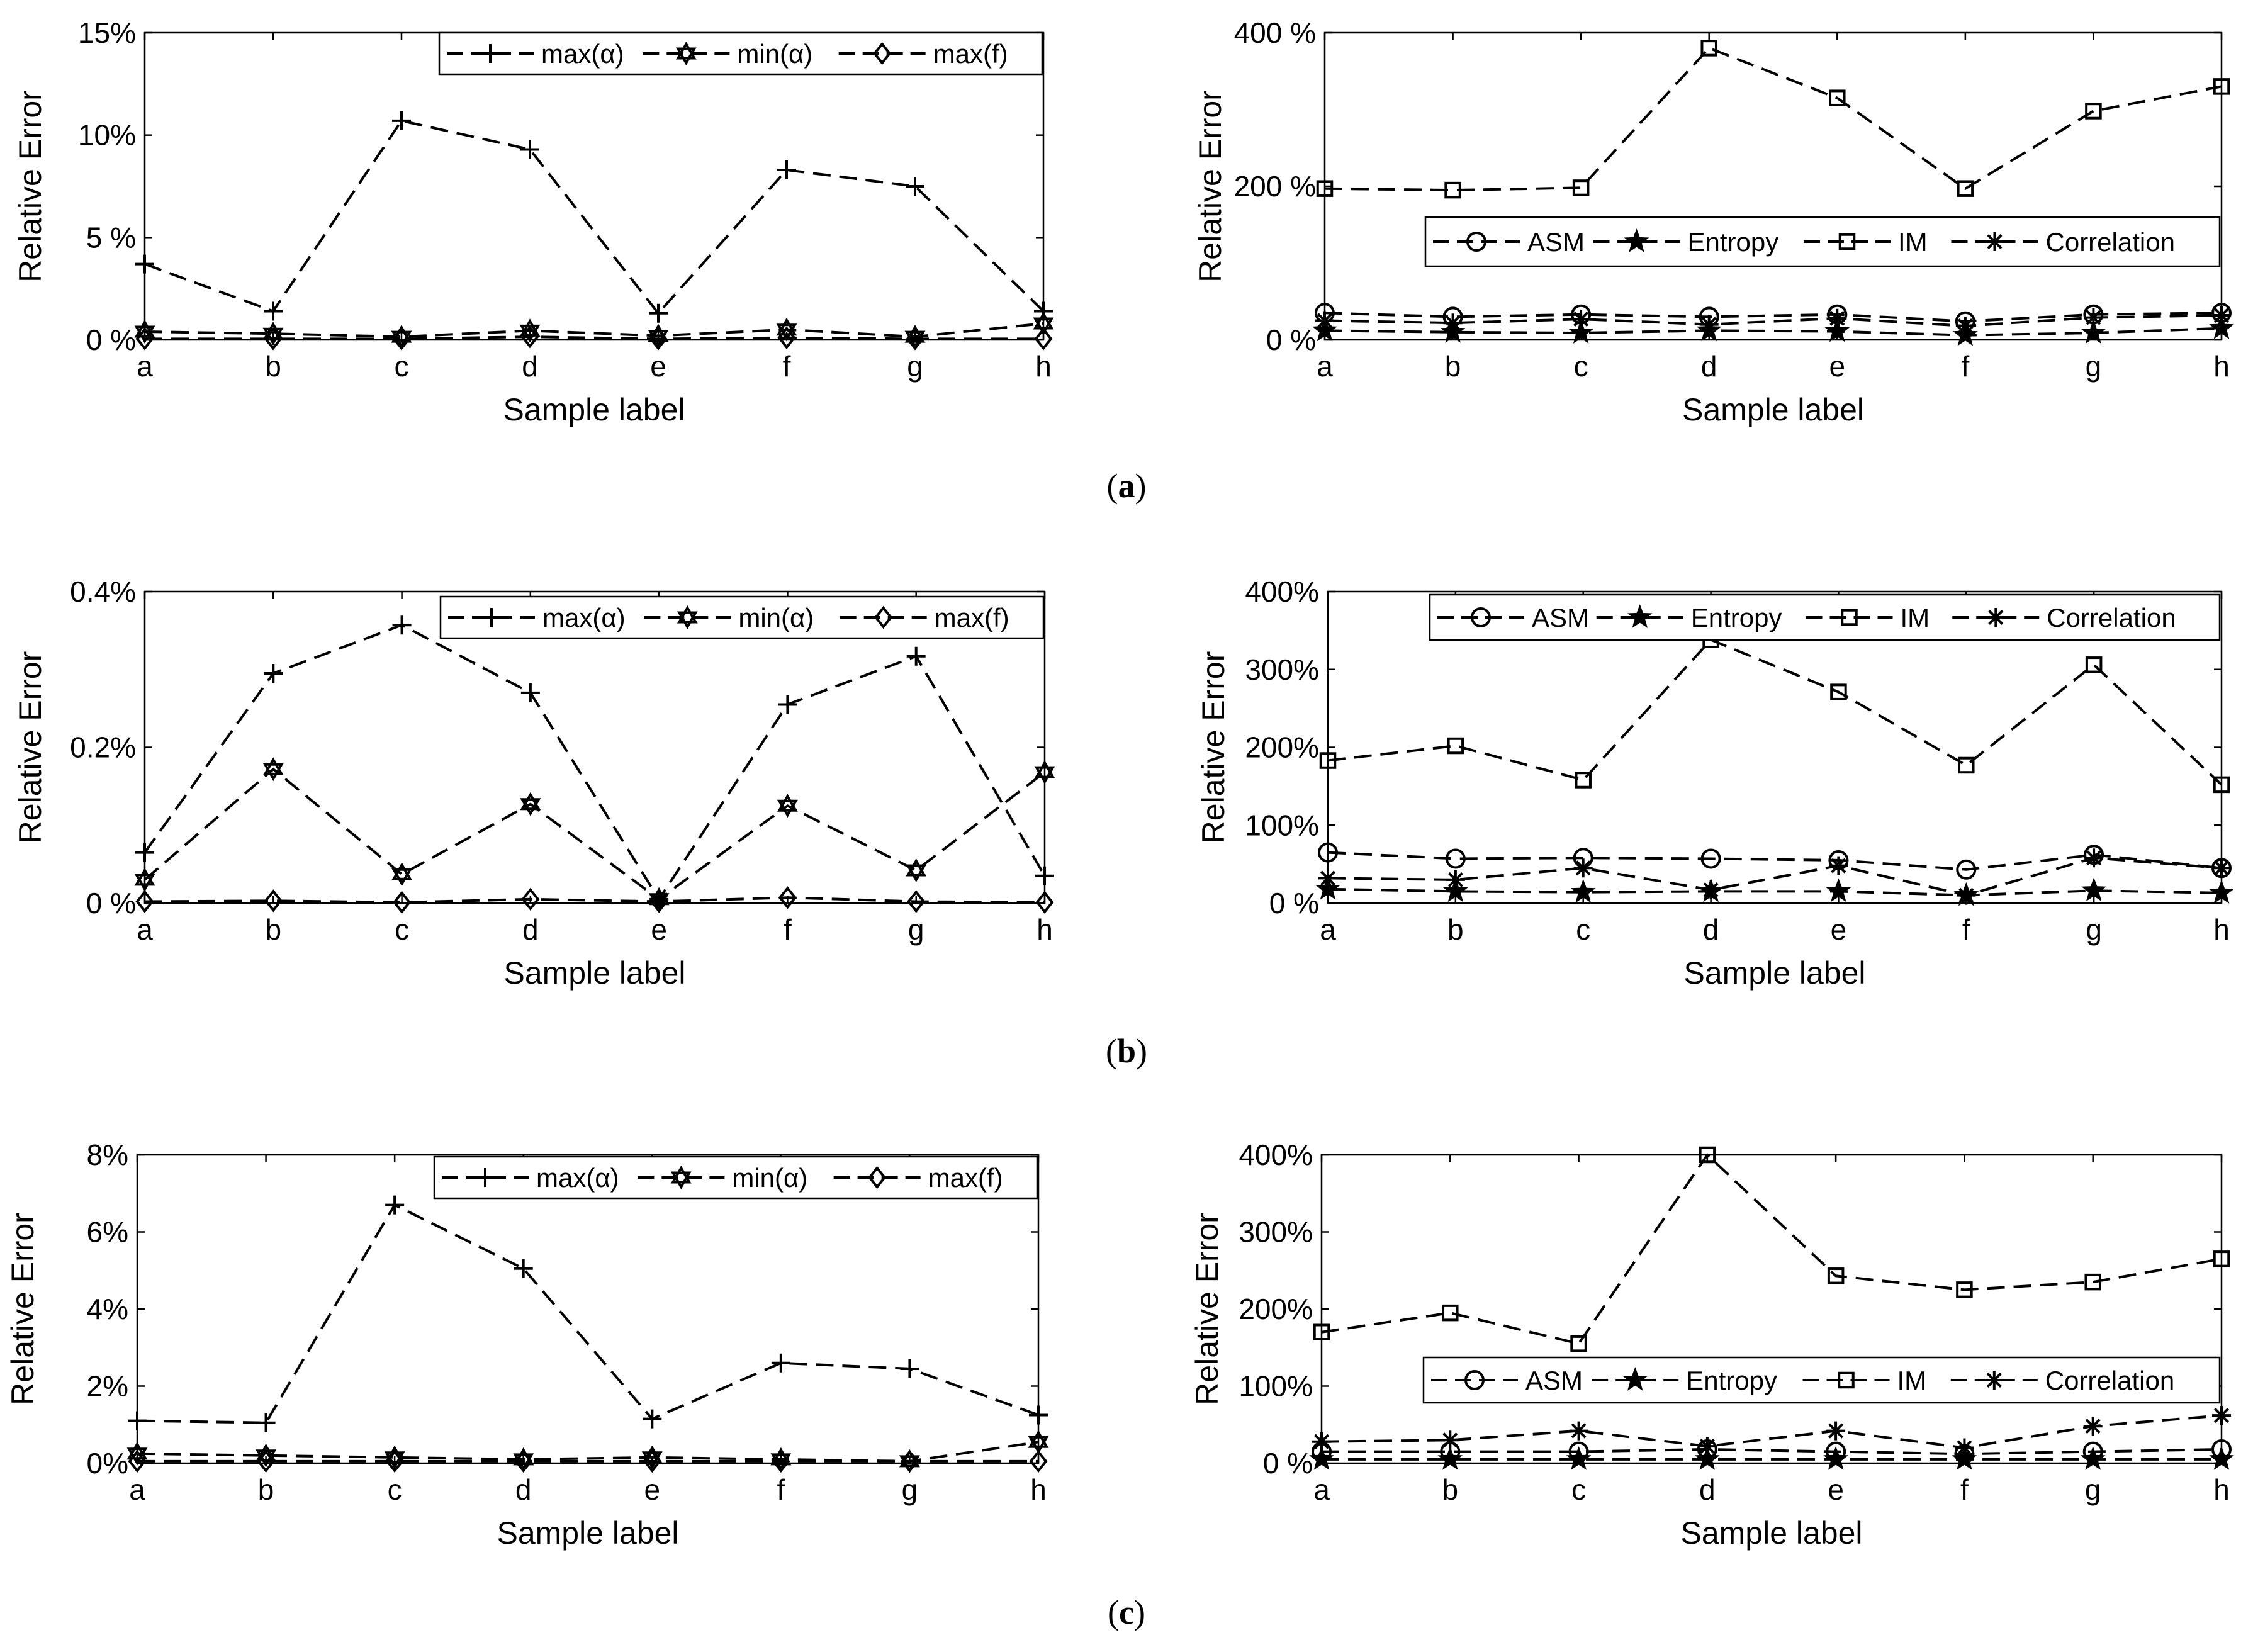  What do you see at coordinates (1996, 617) in the screenshot?
I see `legend-marker-asterisk` at bounding box center [1996, 617].